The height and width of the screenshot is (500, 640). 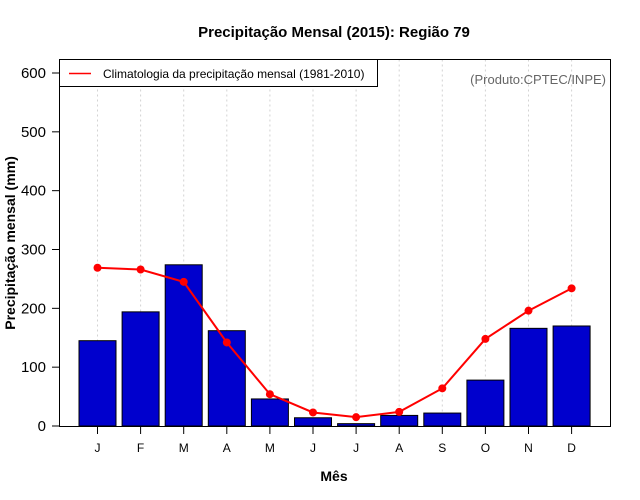 I want to click on y-tick-label: 500, so click(x=33, y=132).